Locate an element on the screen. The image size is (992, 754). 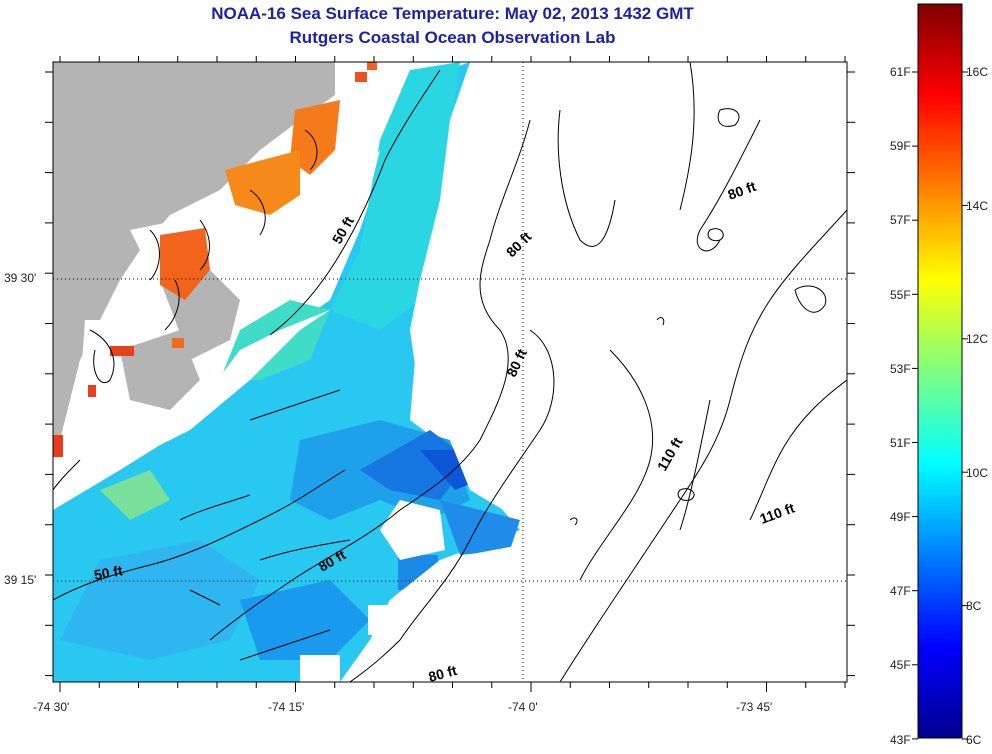
lon-label: -74 30' is located at coordinates (51, 707).